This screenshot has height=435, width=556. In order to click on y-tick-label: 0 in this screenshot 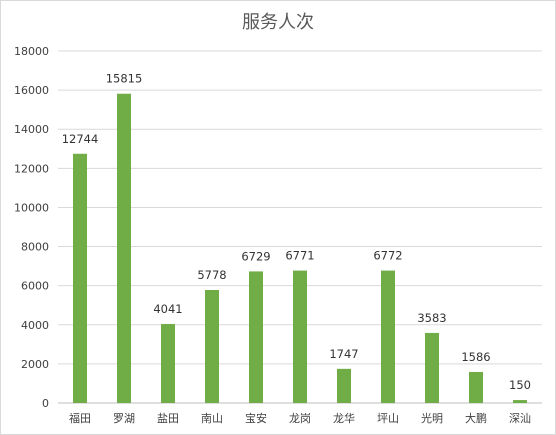, I will do `click(45, 403)`.